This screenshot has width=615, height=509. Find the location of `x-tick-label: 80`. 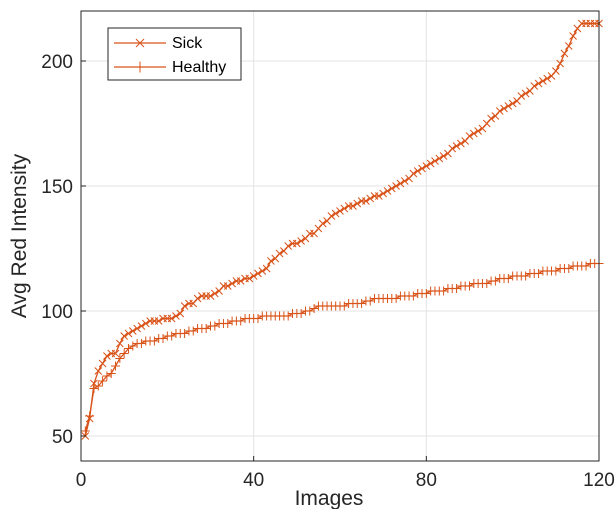

x-tick-label: 80 is located at coordinates (426, 480).